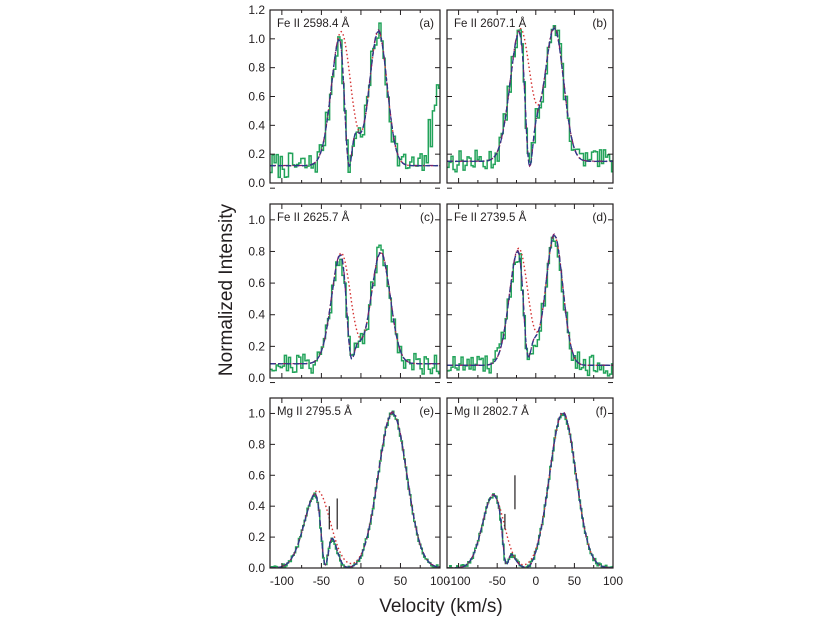 The width and height of the screenshot is (830, 623). Describe the element at coordinates (490, 23) in the screenshot. I see `panel-title: Fe II 2607.1 Å` at that location.